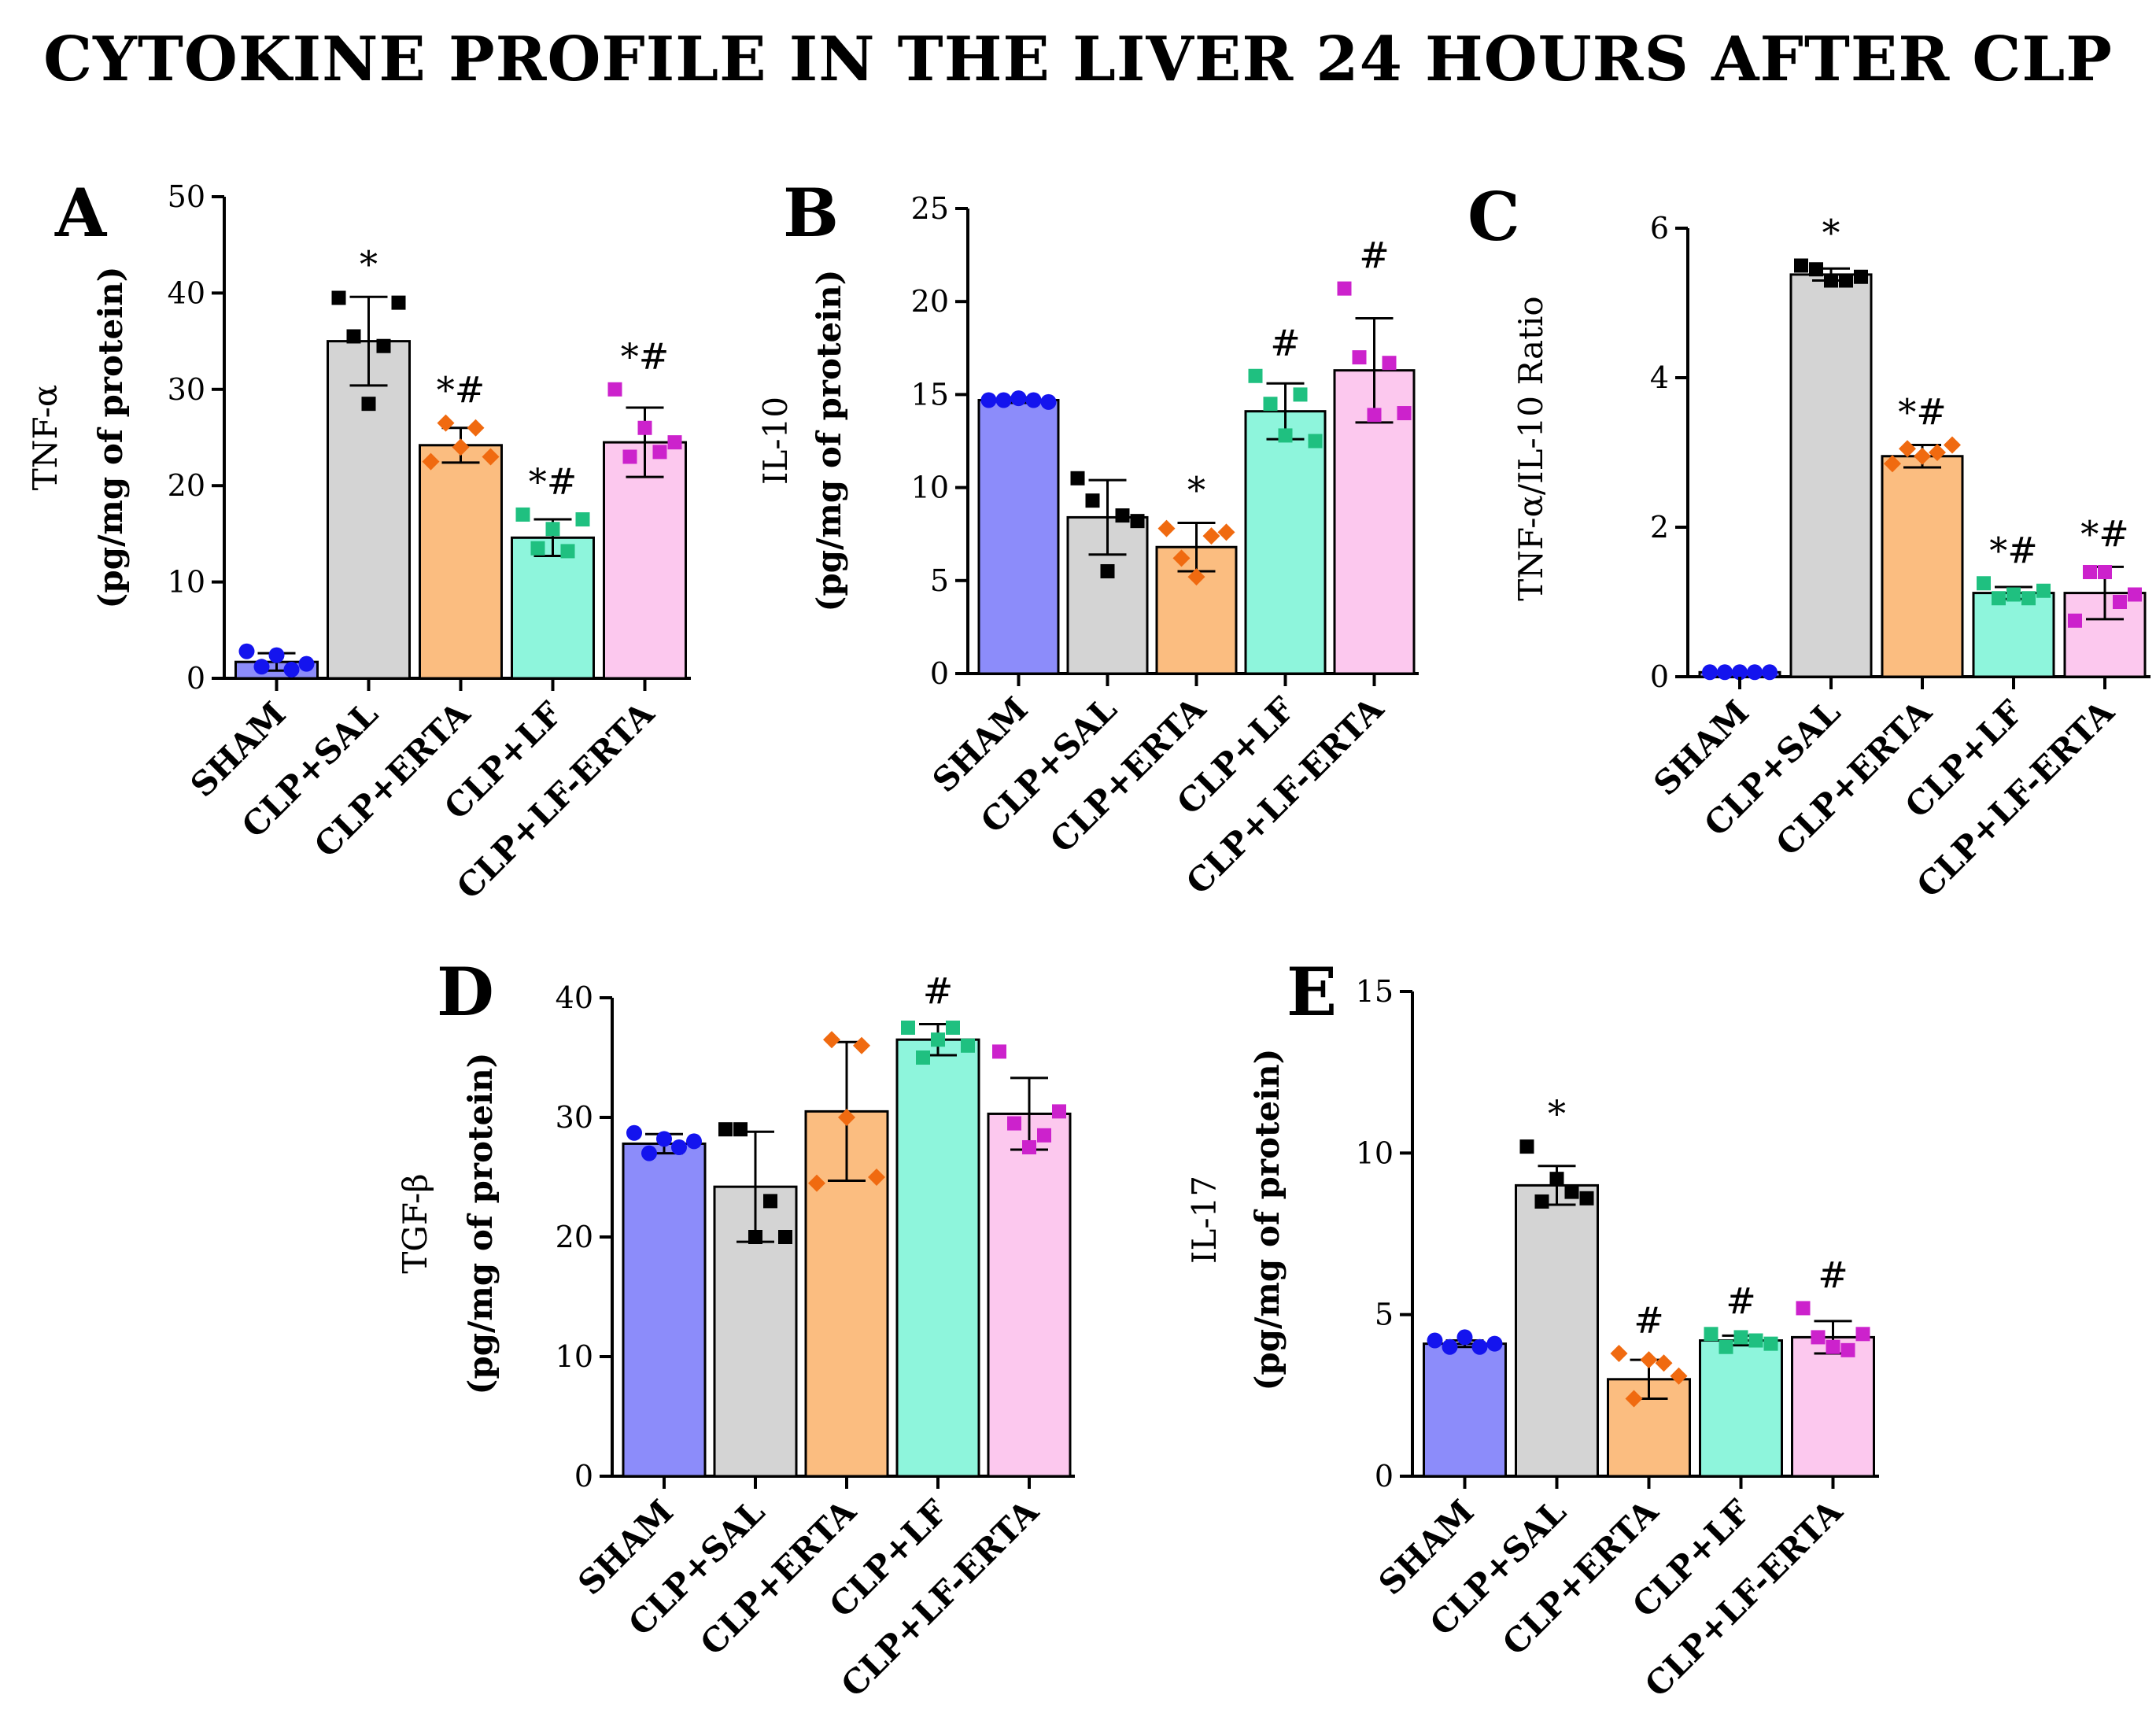 The height and width of the screenshot is (1728, 2156). What do you see at coordinates (186, 582) in the screenshot?
I see `y-tick-label: 10` at bounding box center [186, 582].